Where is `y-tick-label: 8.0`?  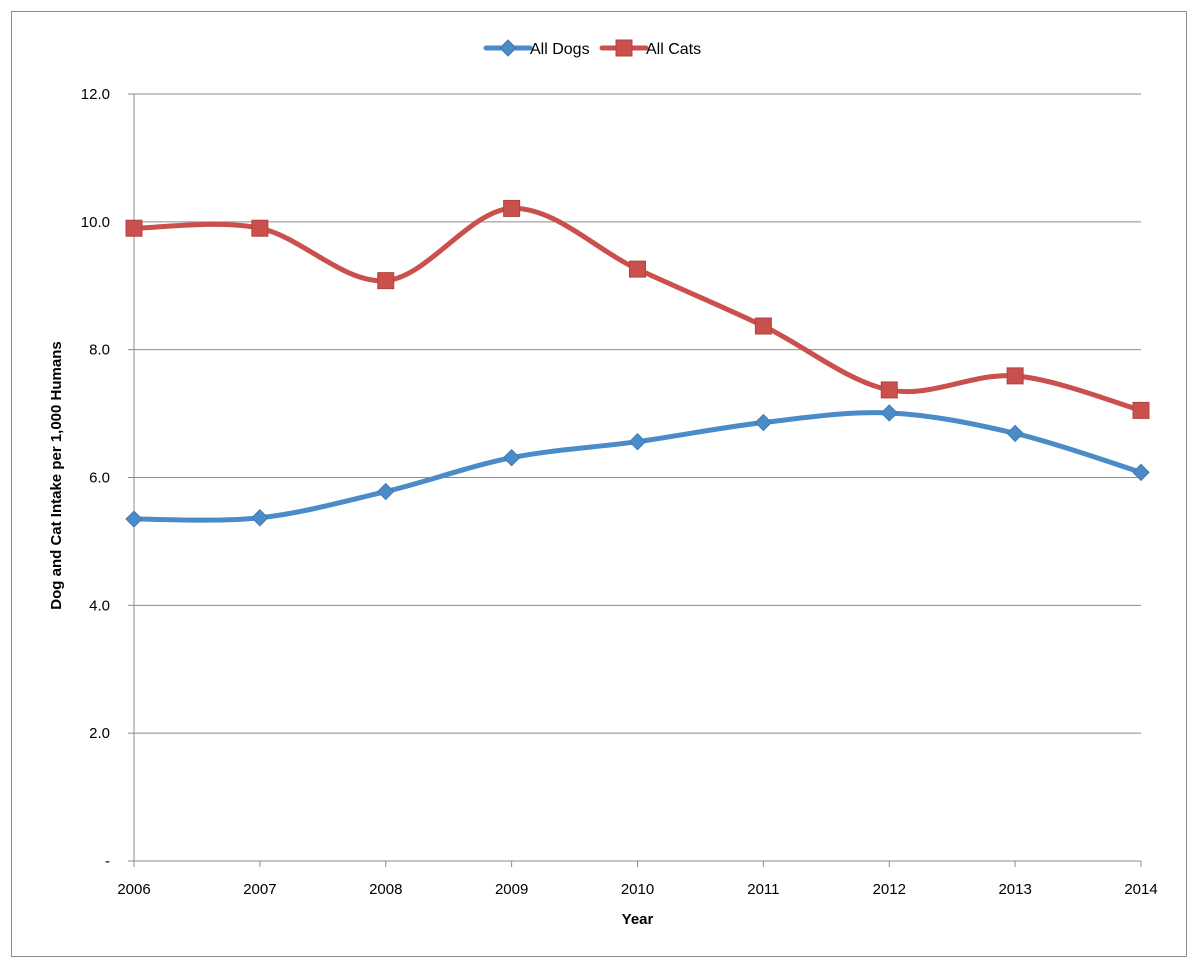
y-tick-label: 8.0 is located at coordinates (99, 350).